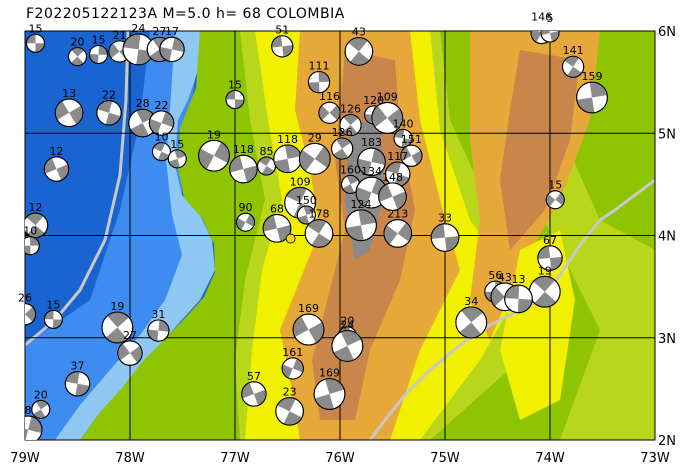 This screenshot has width=685, height=476. I want to click on event-depth-label: 13, so click(69, 93).